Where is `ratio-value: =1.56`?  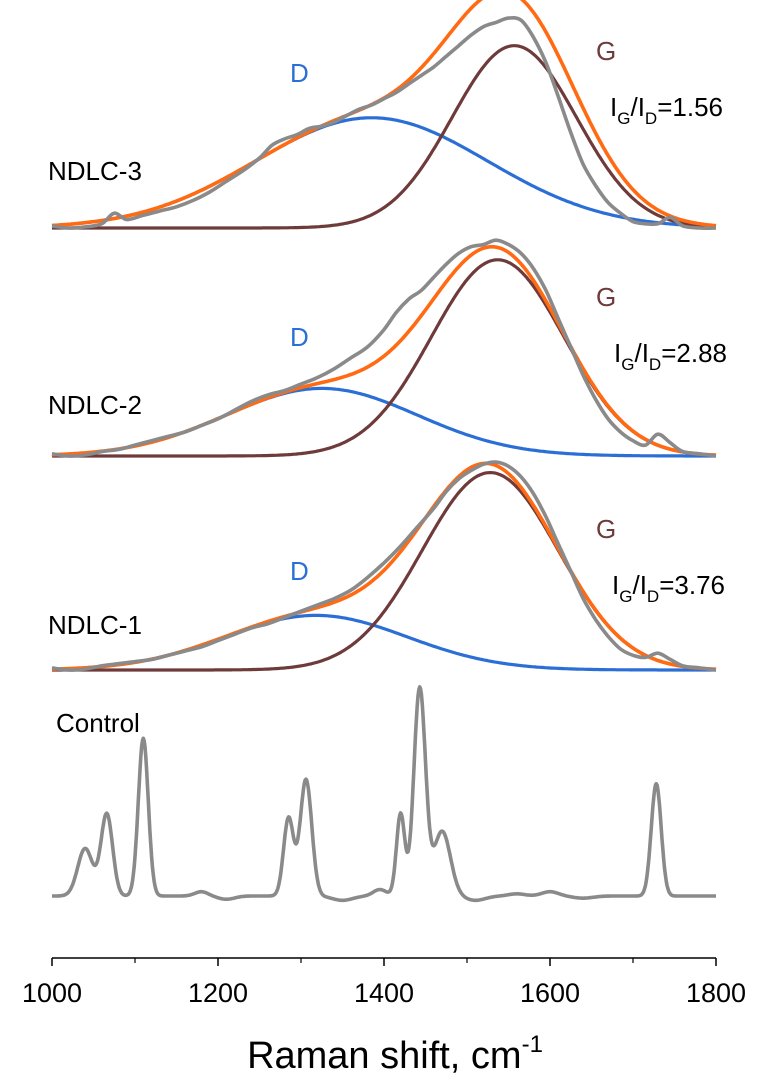
ratio-value: =1.56 is located at coordinates (690, 107).